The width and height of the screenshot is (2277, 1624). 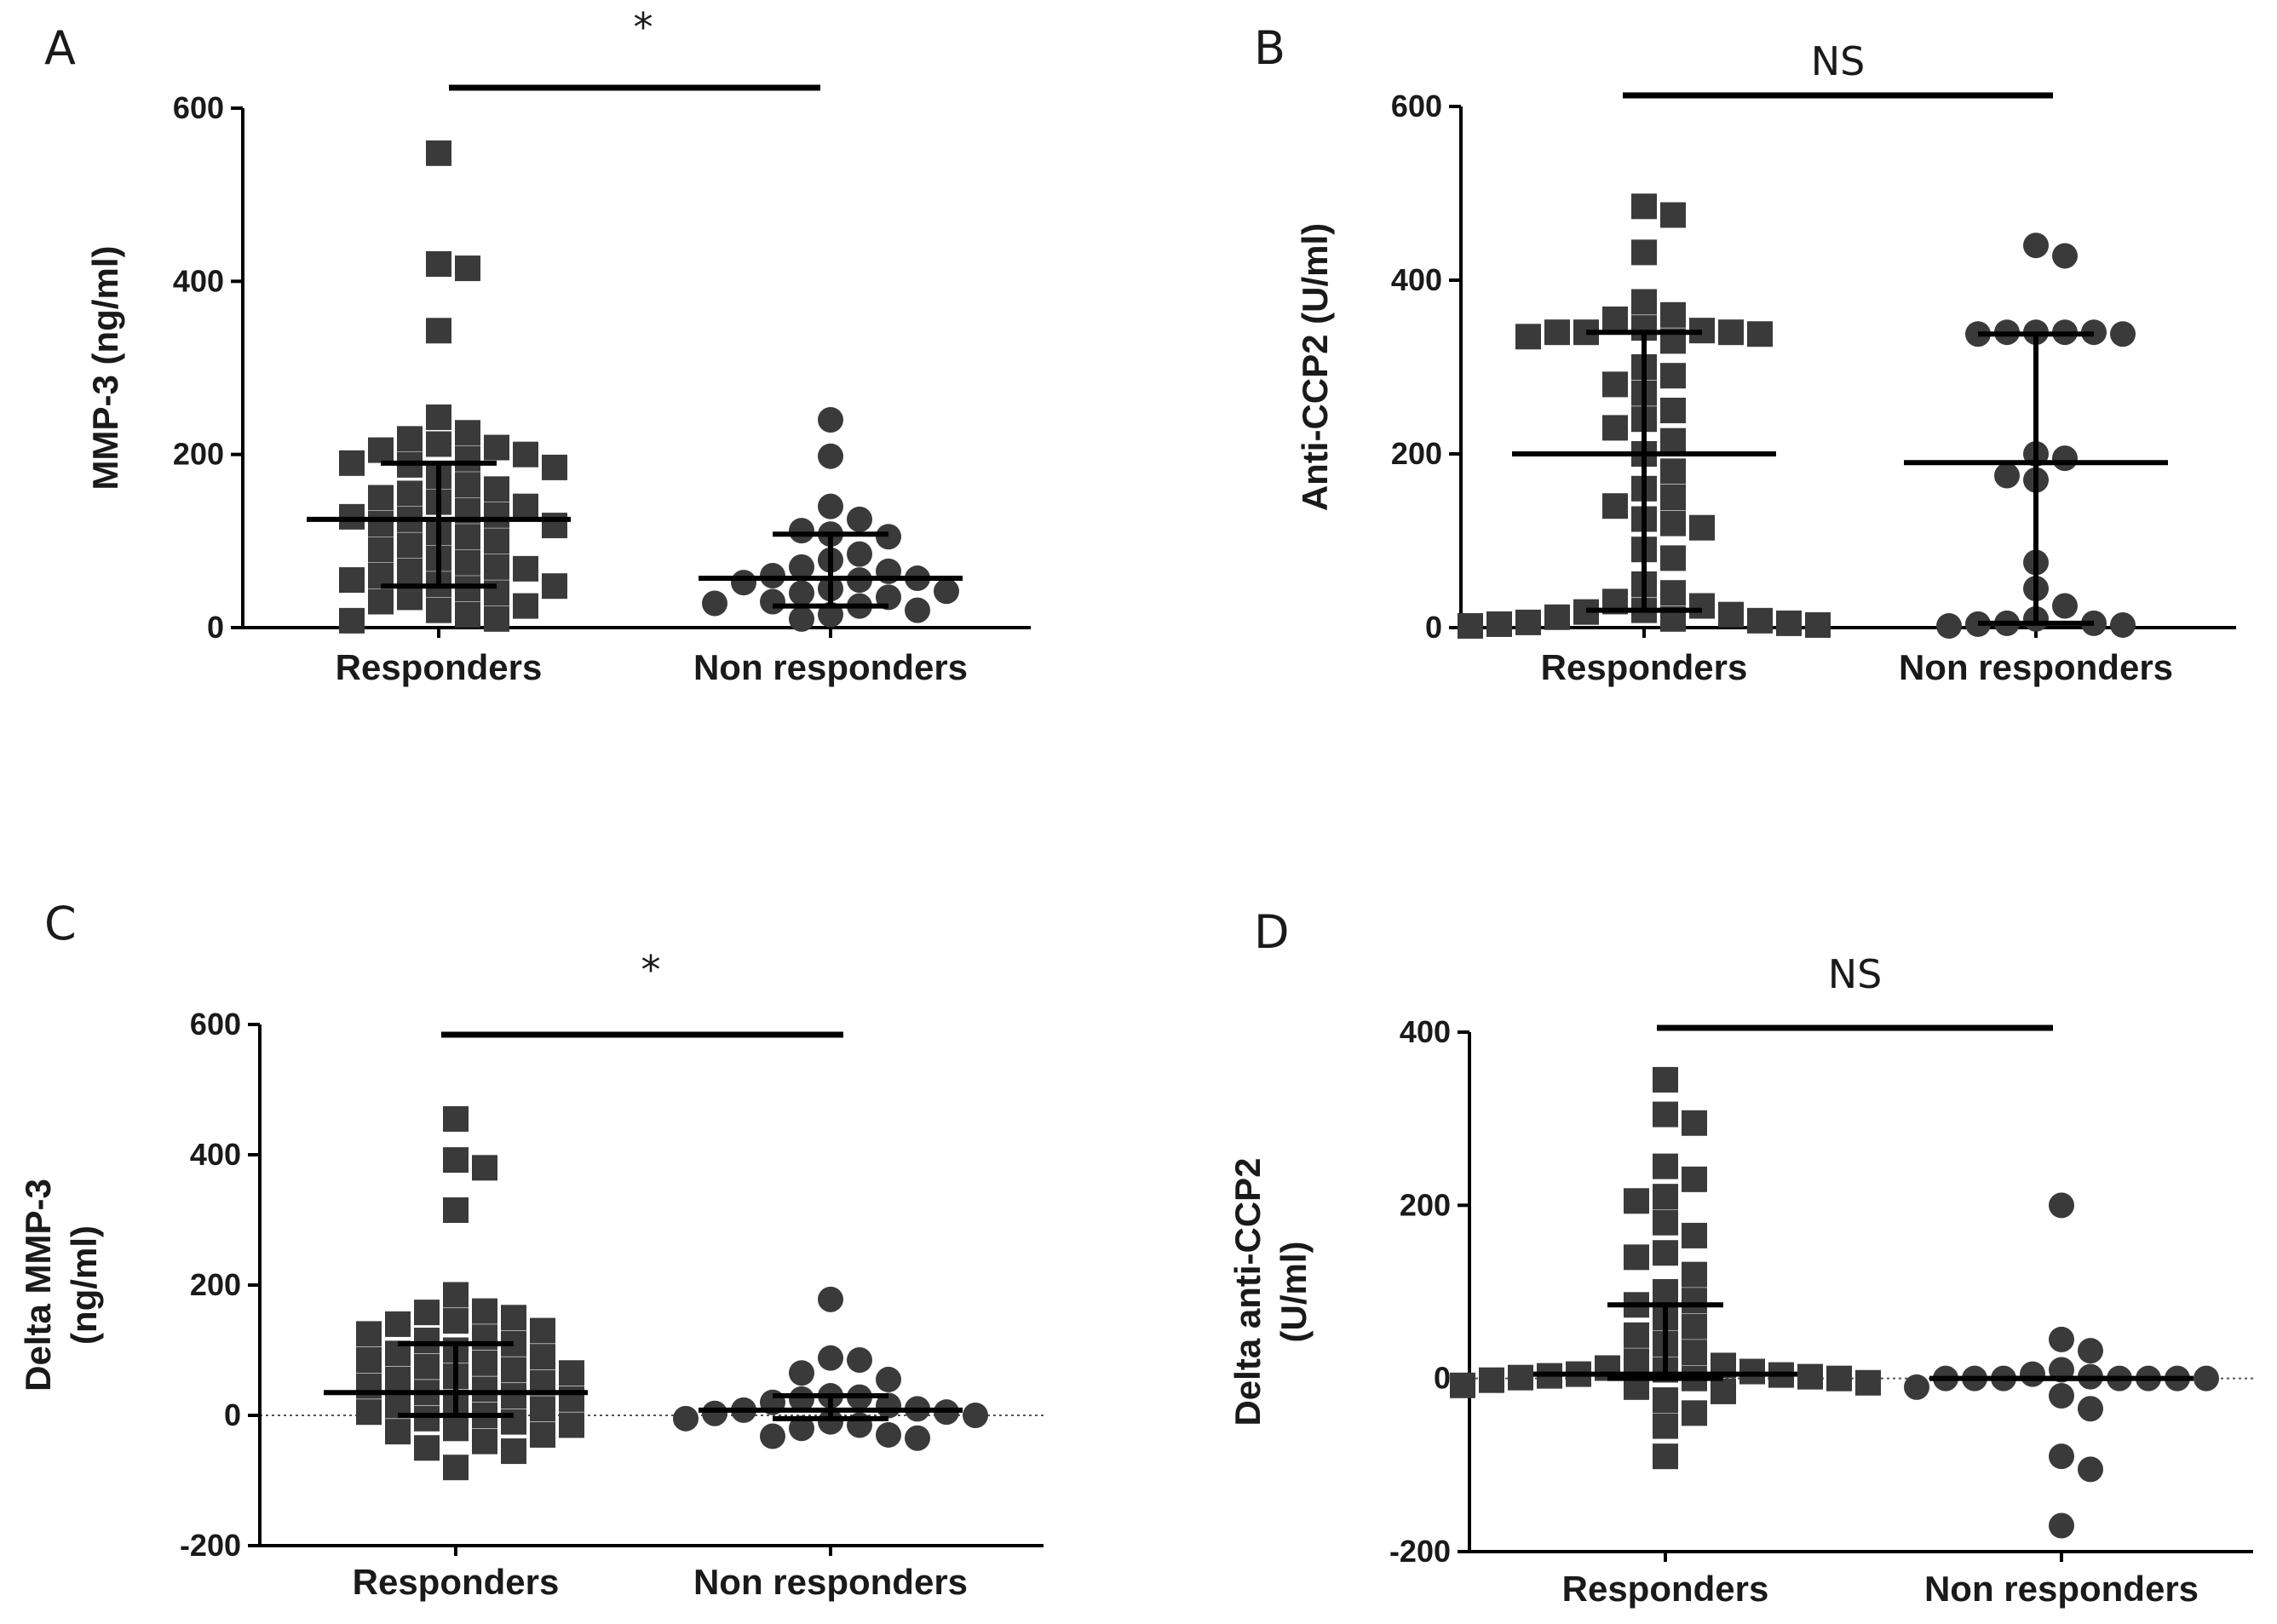 I want to click on significance-label: *, so click(x=644, y=27).